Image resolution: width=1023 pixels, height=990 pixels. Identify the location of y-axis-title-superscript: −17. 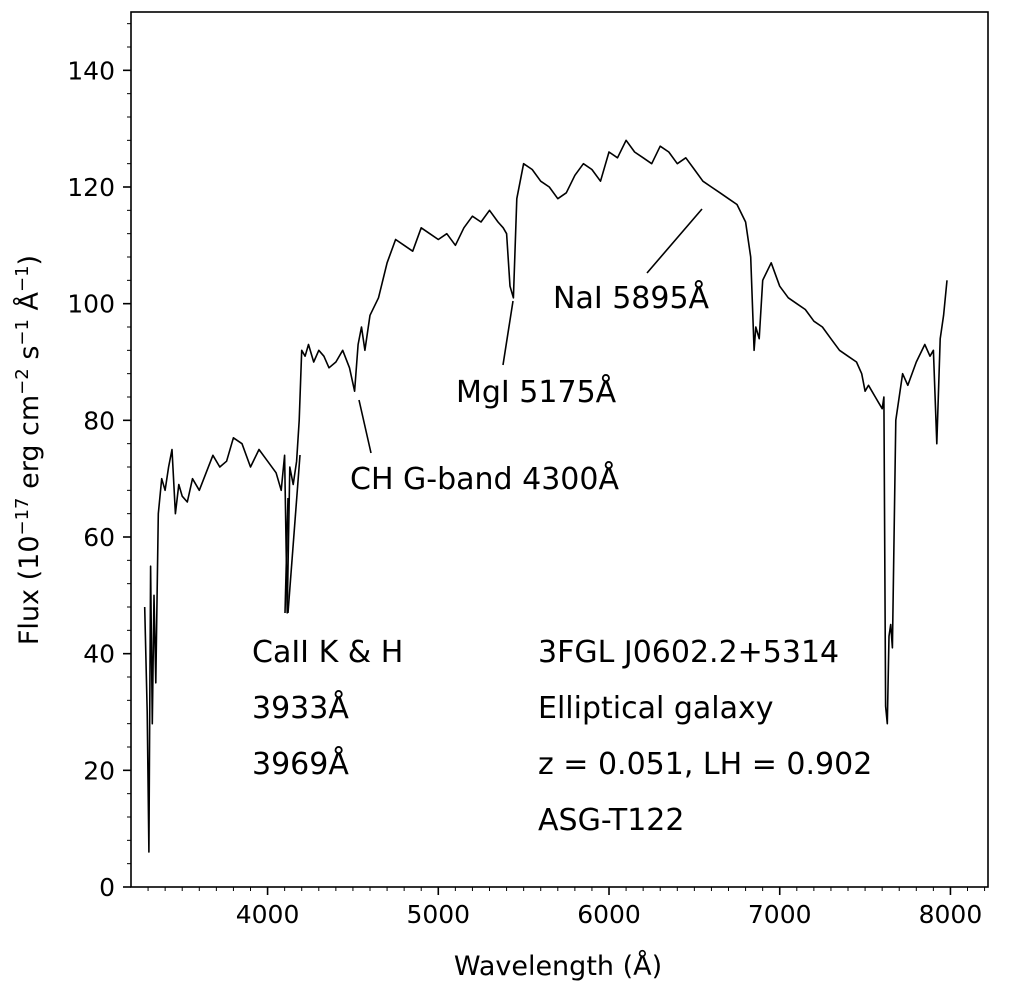
(22, 516).